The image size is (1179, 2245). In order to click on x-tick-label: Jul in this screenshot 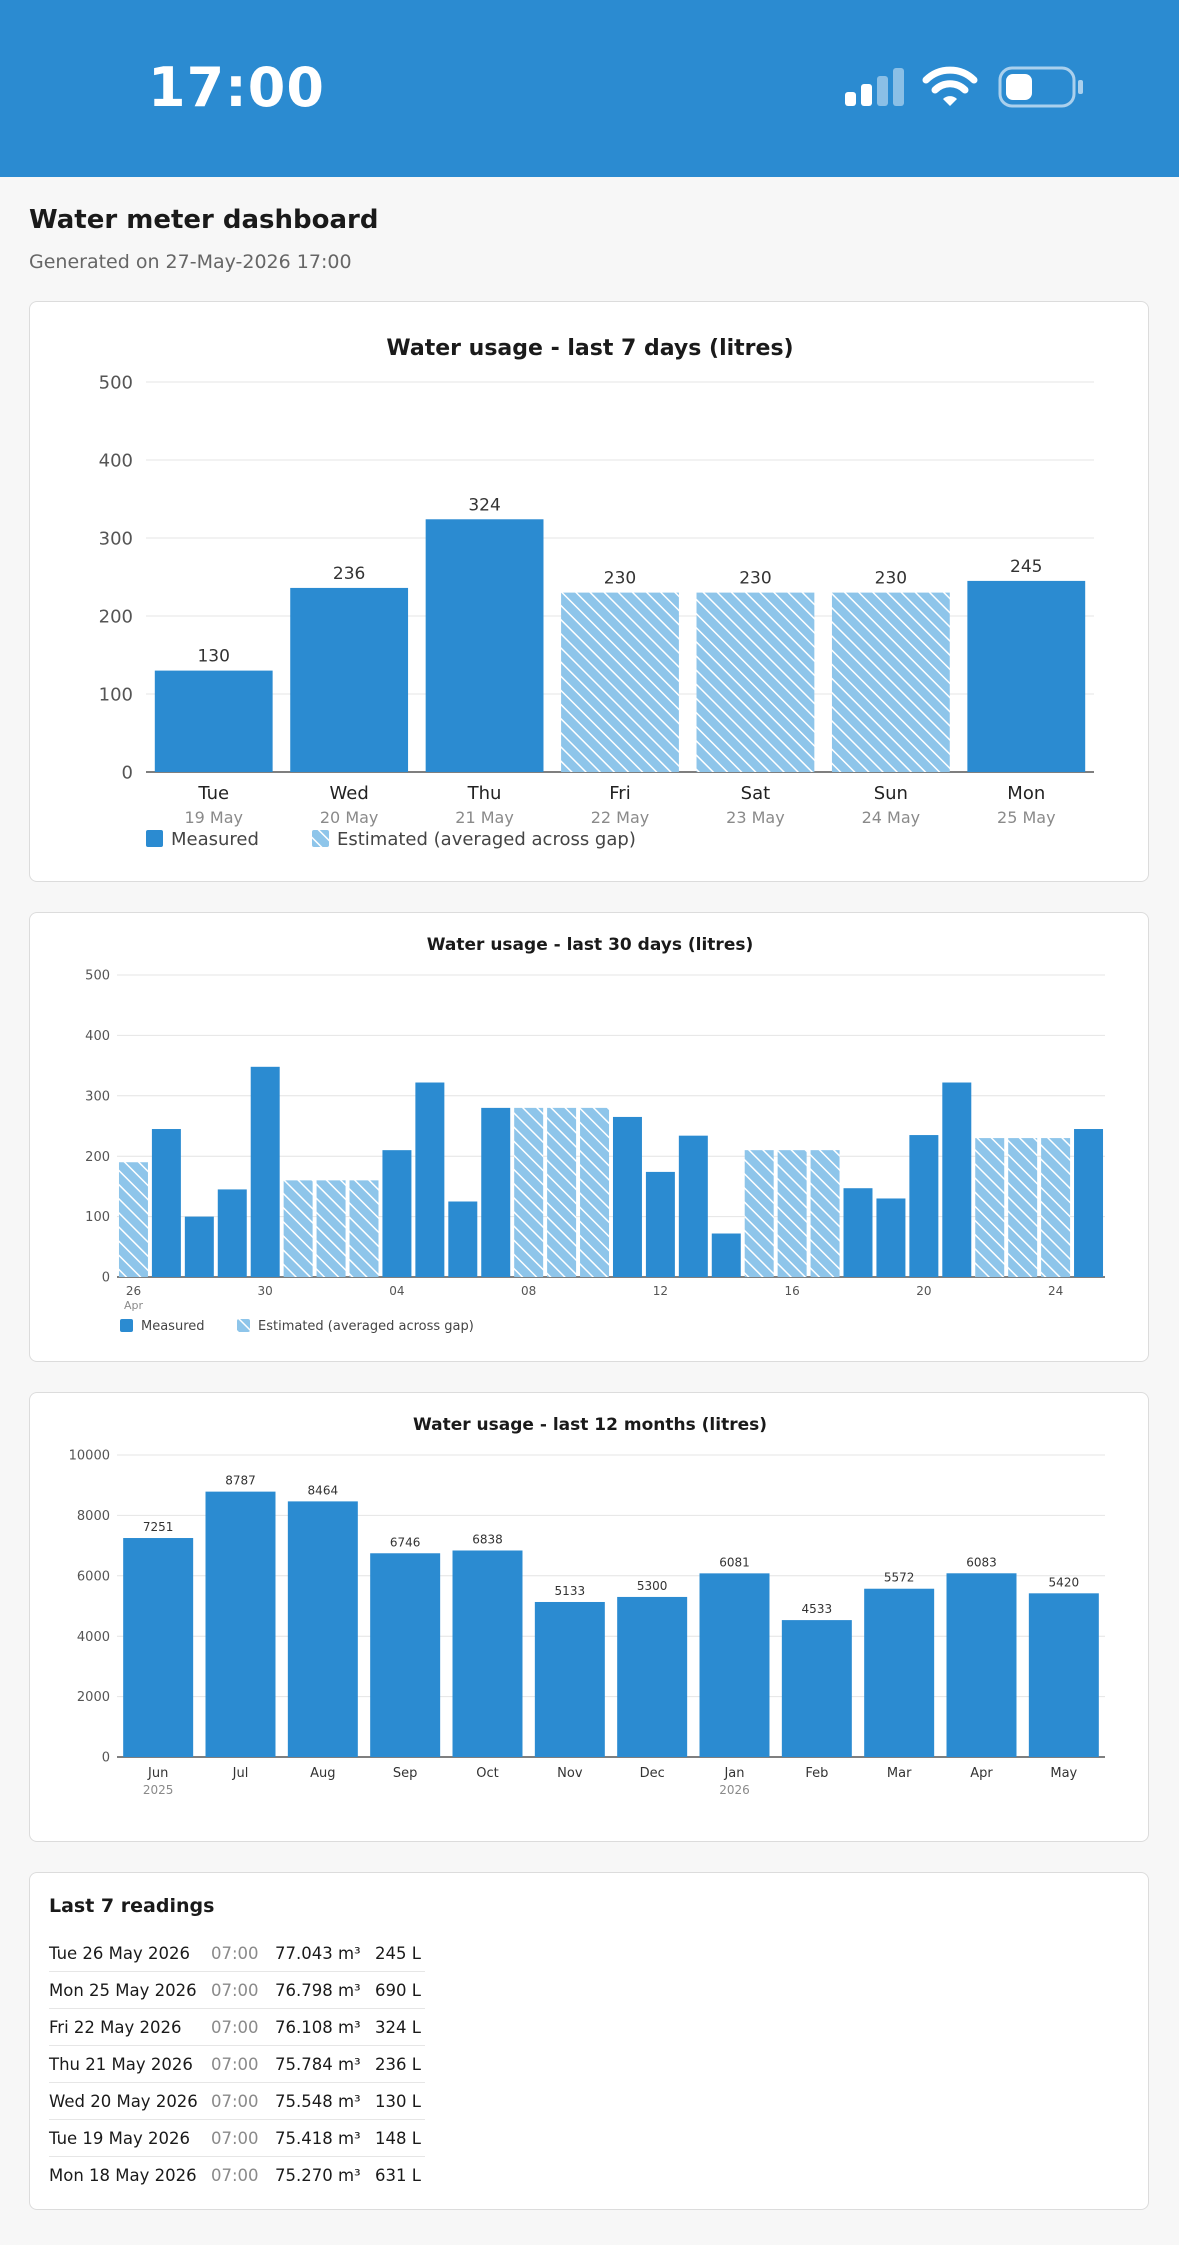, I will do `click(240, 1773)`.